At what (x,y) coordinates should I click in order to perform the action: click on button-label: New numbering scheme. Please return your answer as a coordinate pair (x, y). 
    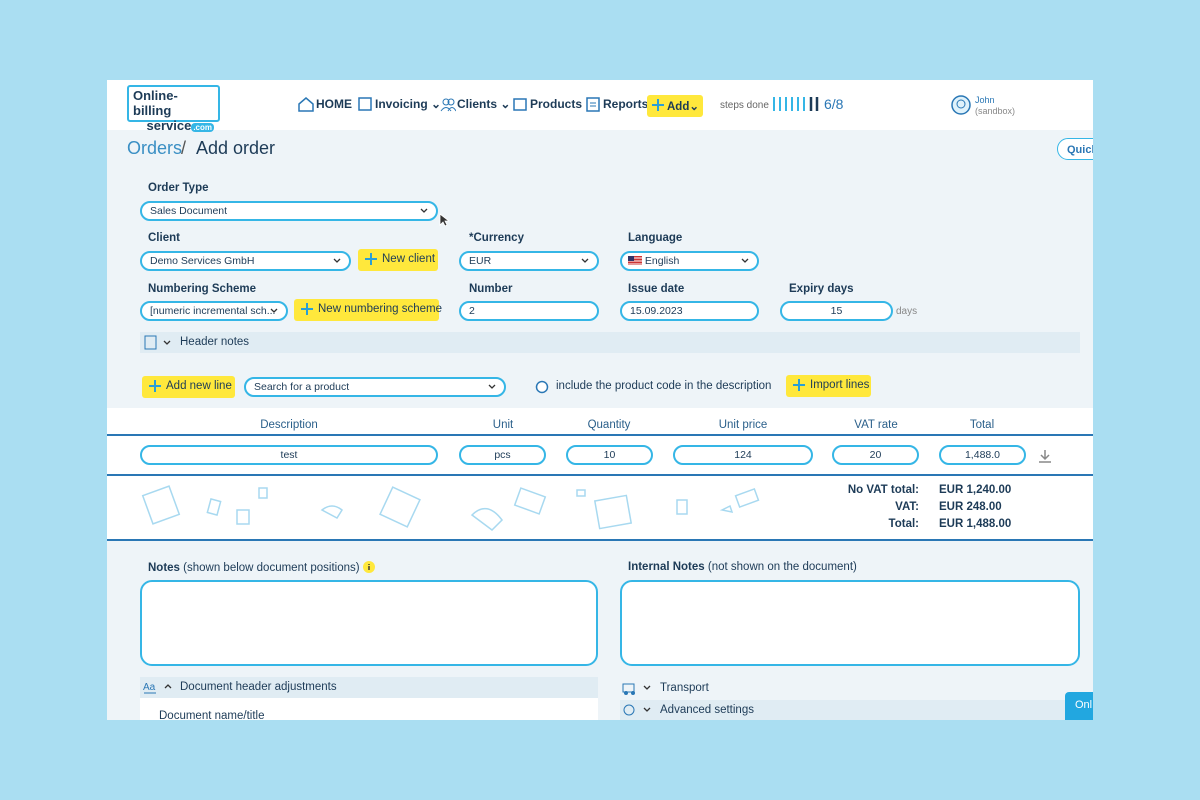
    Looking at the image, I should click on (380, 309).